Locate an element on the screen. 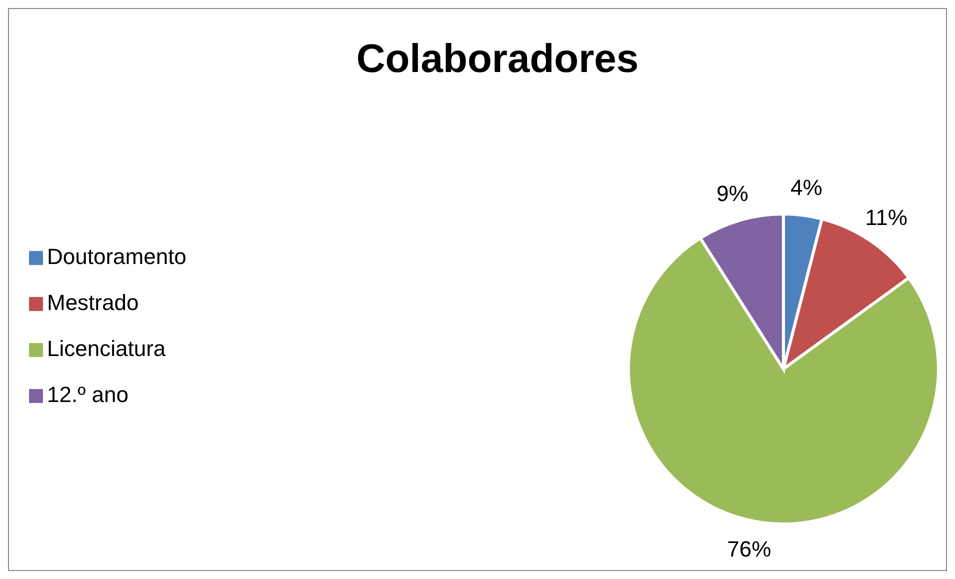  legend-label: Licenciatura is located at coordinates (106, 348).